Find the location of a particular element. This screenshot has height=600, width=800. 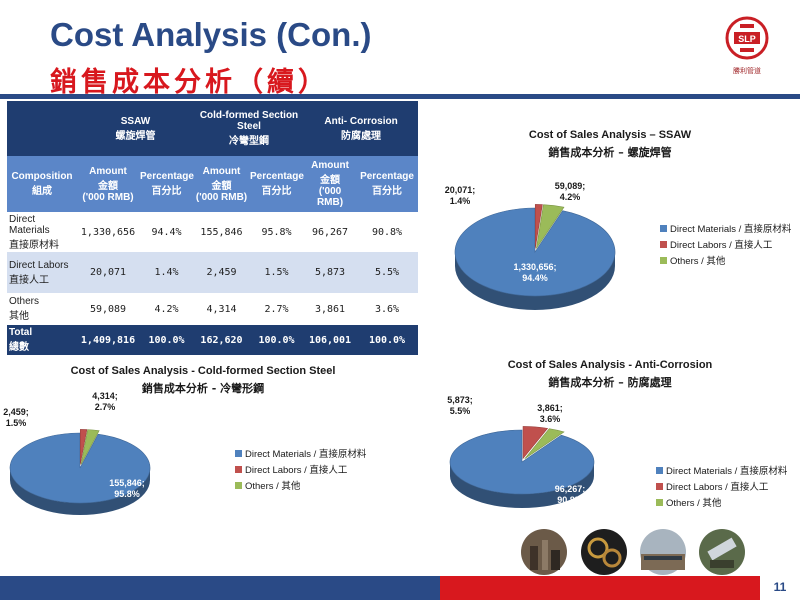

data-label-direct-materials: 155,846; is located at coordinates (127, 483).